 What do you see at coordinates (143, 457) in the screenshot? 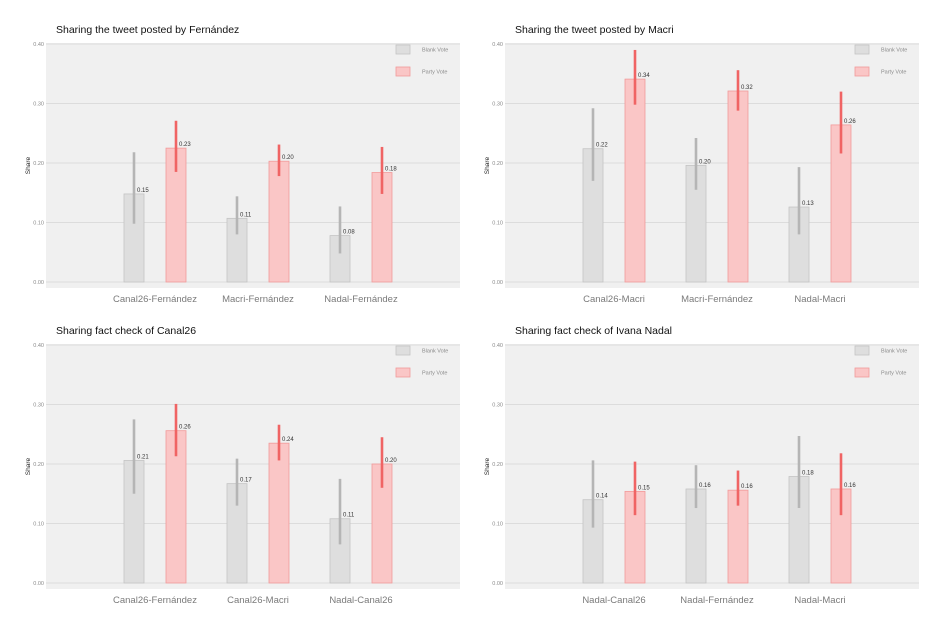
I see `data-label: 0.21` at bounding box center [143, 457].